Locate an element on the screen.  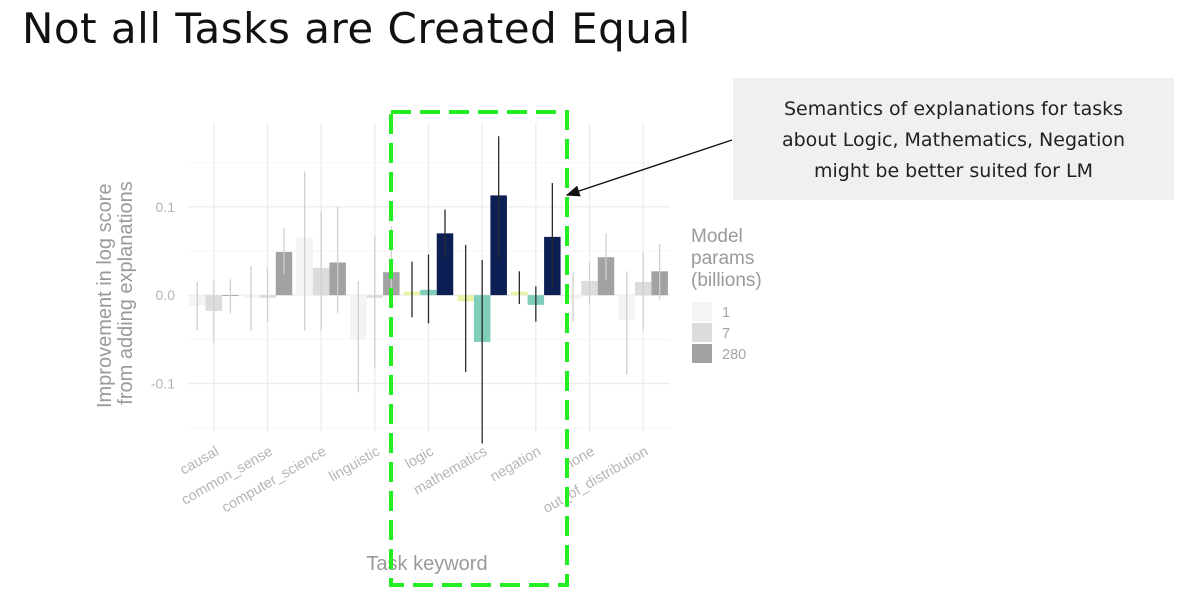
legend-label-1: 1 is located at coordinates (726, 313).